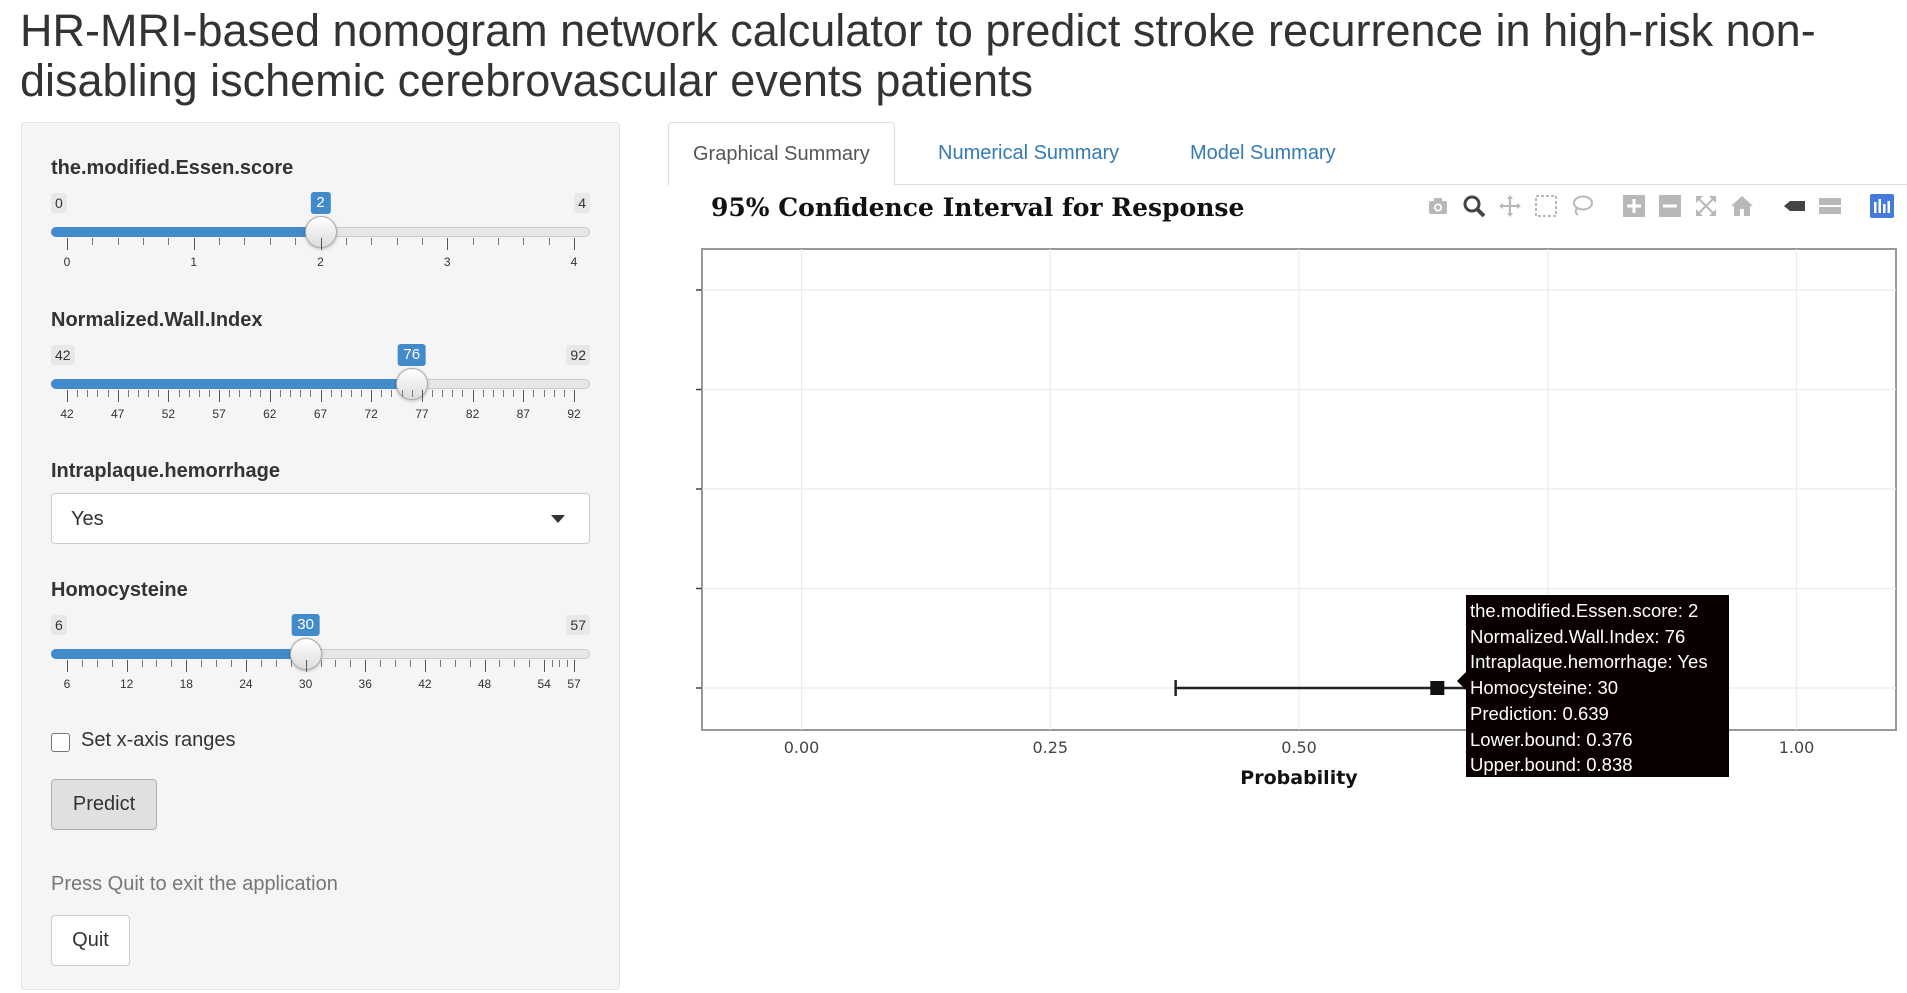  I want to click on plot-modebar, so click(1660, 206).